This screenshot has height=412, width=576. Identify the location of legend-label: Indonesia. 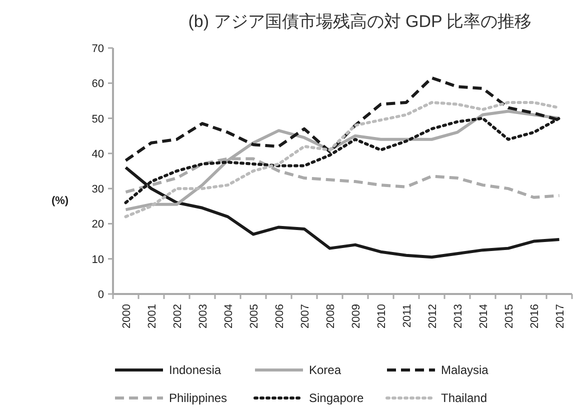
(195, 370).